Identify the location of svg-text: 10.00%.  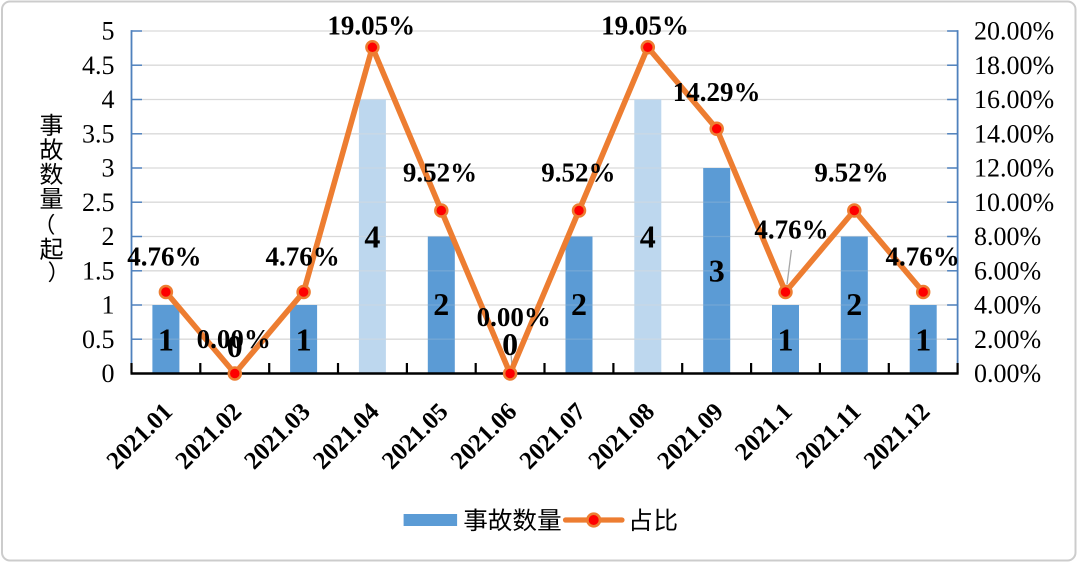
(1014, 202).